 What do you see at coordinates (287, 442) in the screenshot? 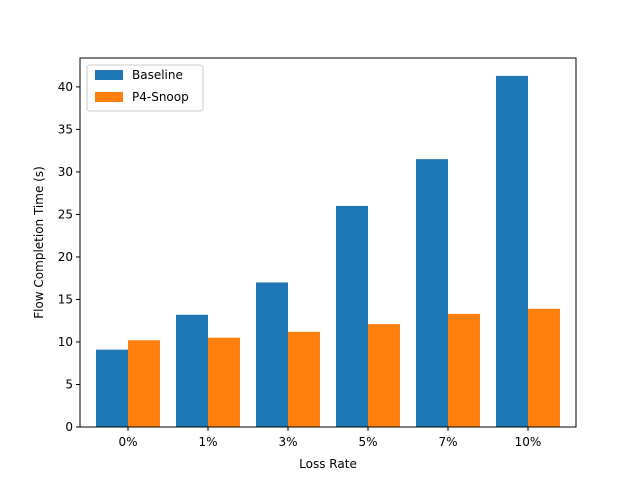
I see `x-tick-label-2: 3%` at bounding box center [287, 442].